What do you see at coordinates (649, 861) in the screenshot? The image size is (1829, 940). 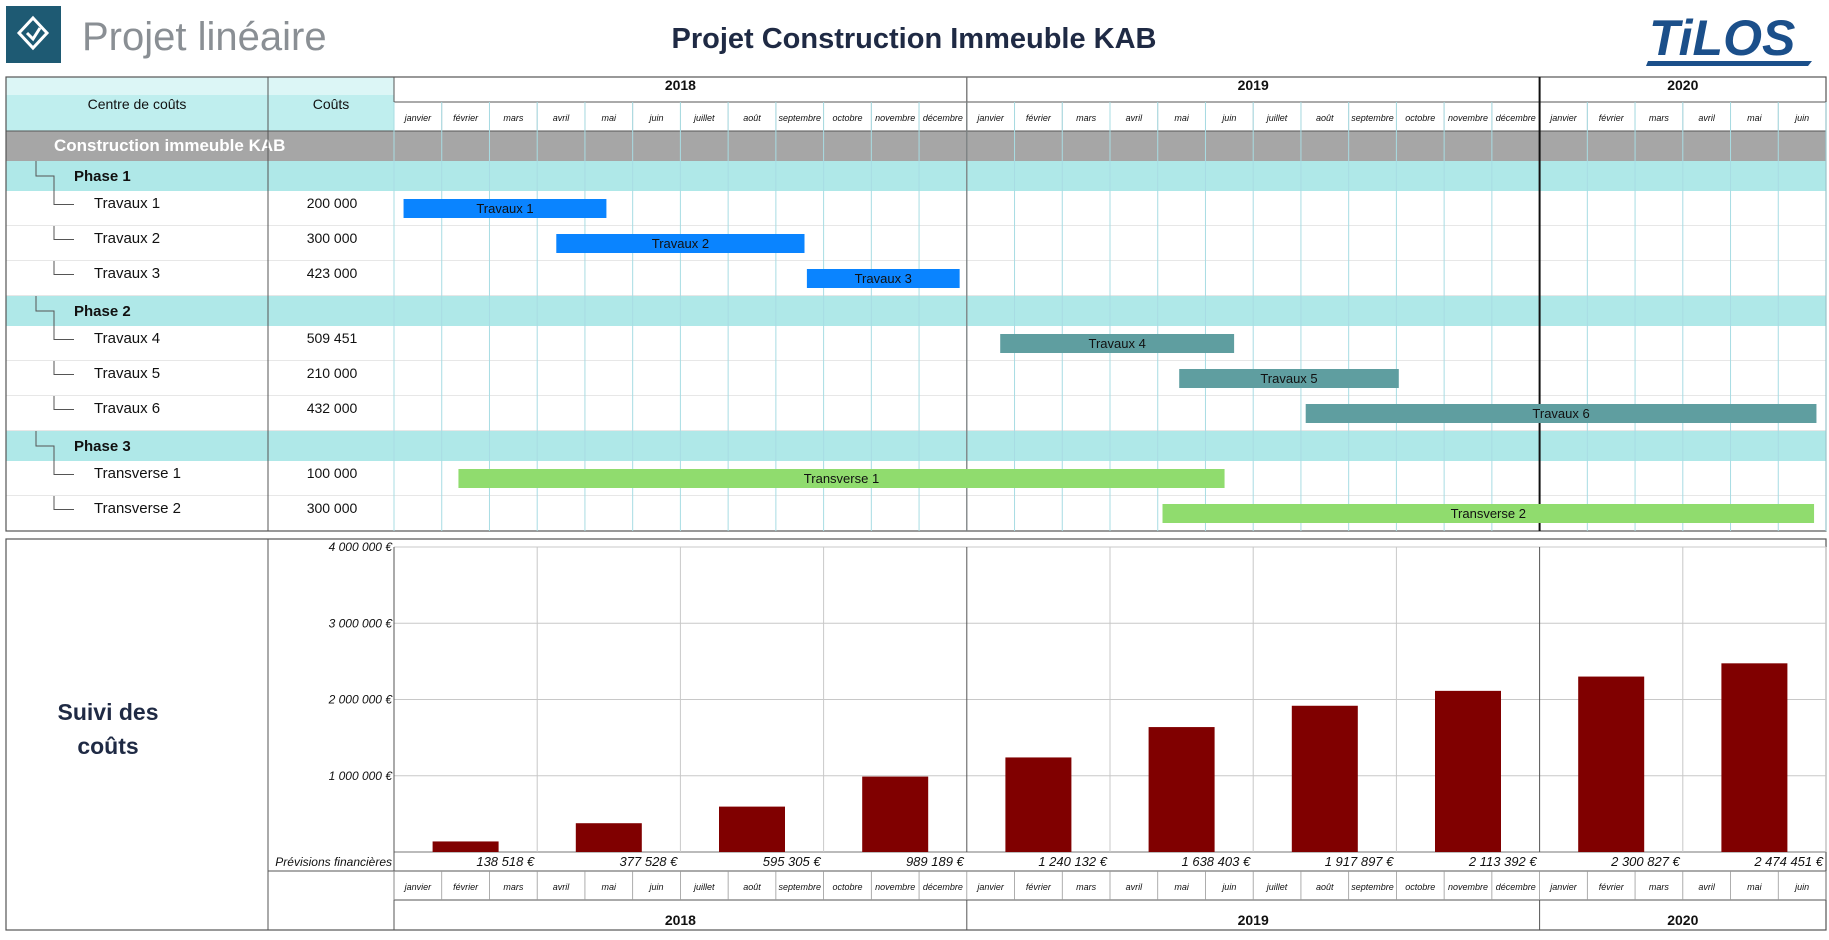 I see `cost-value-label: 377 528 €` at bounding box center [649, 861].